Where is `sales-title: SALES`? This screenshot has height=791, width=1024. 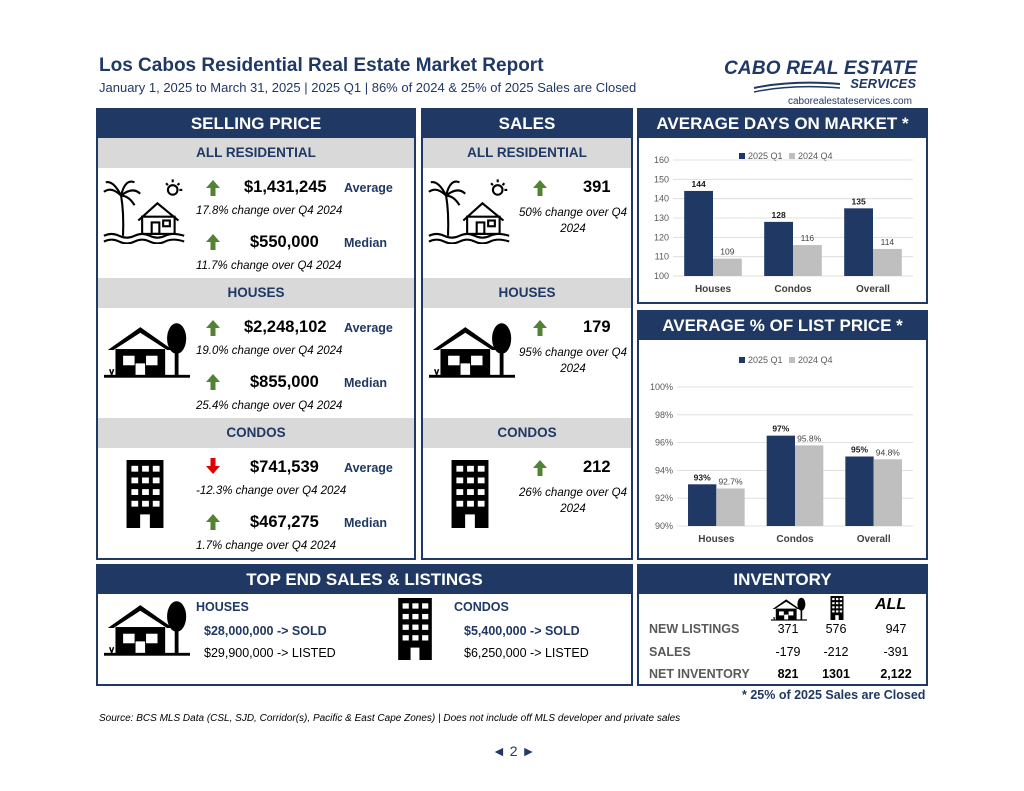 sales-title: SALES is located at coordinates (527, 124).